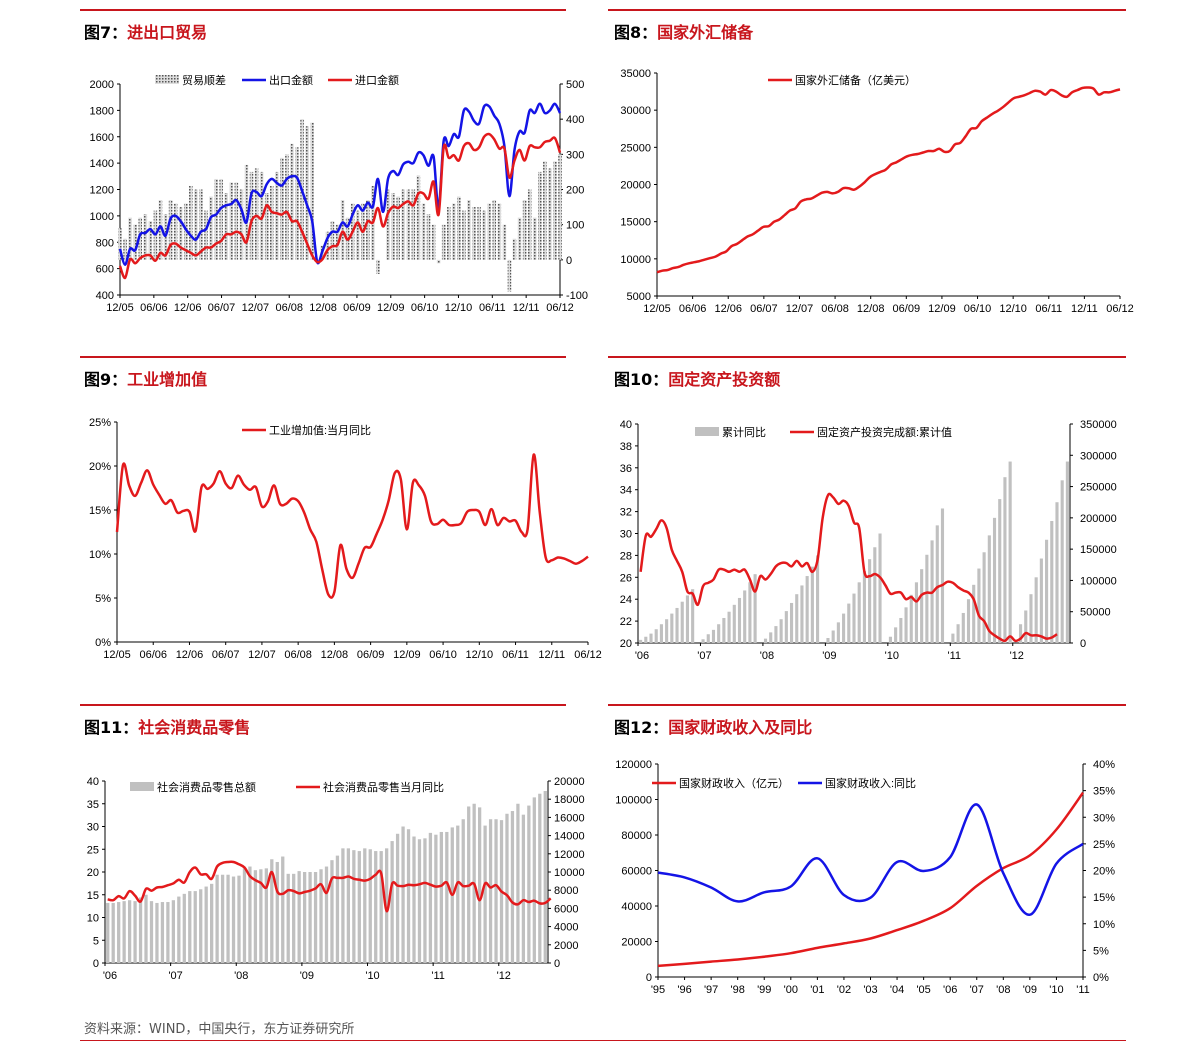 The image size is (1191, 1054). What do you see at coordinates (480, 655) in the screenshot?
I see `x-tick-label: 12/10` at bounding box center [480, 655].